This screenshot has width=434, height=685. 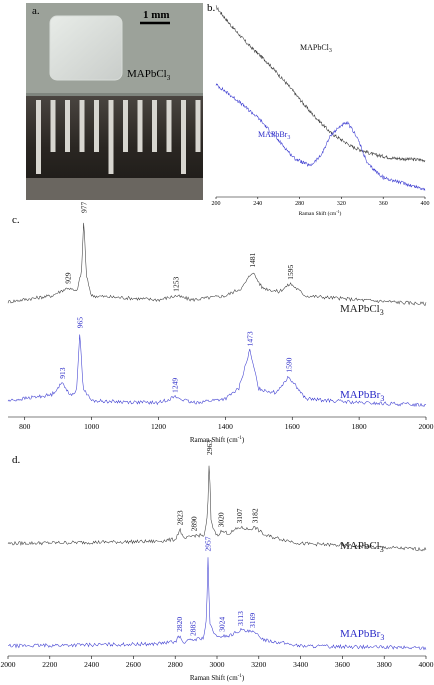 I want to click on panel-b-label: b., so click(x=211, y=8).